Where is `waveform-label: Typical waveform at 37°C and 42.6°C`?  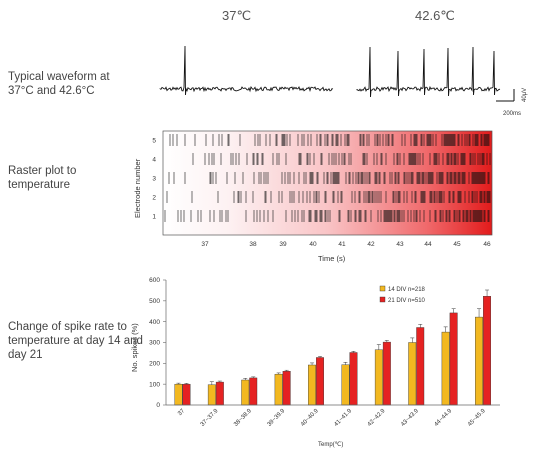
waveform-label: Typical waveform at 37°C and 42.6°C is located at coordinates (59, 84).